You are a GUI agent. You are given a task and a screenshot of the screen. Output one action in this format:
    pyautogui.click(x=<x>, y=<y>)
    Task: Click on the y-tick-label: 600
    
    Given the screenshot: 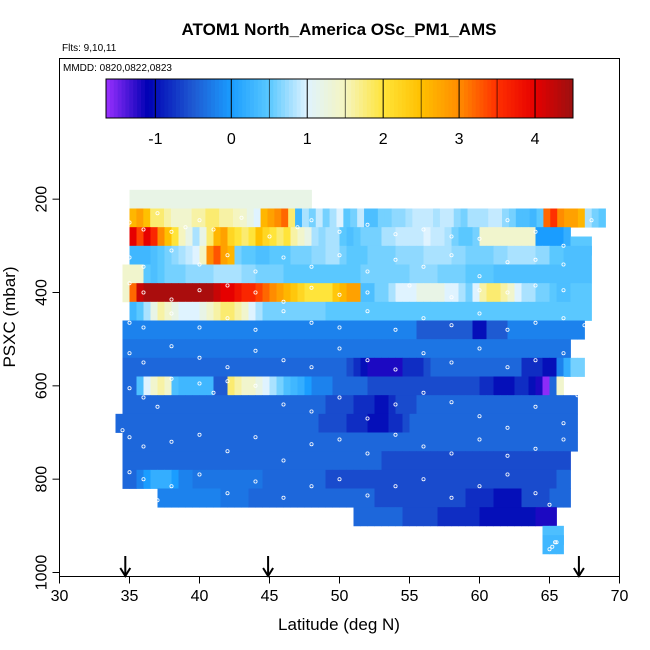 What is the action you would take?
    pyautogui.click(x=42, y=385)
    